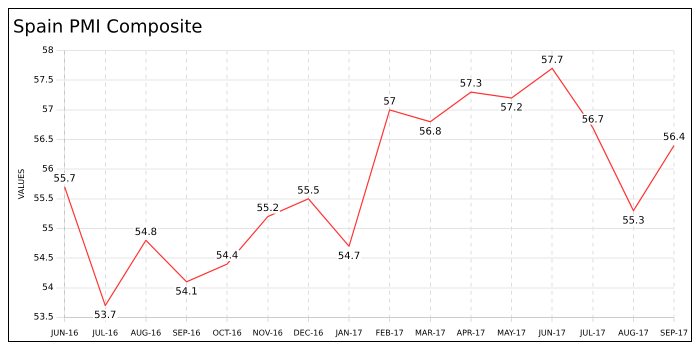 This screenshot has width=700, height=350. Describe the element at coordinates (592, 333) in the screenshot. I see `x-tick-label: JUL-17` at that location.